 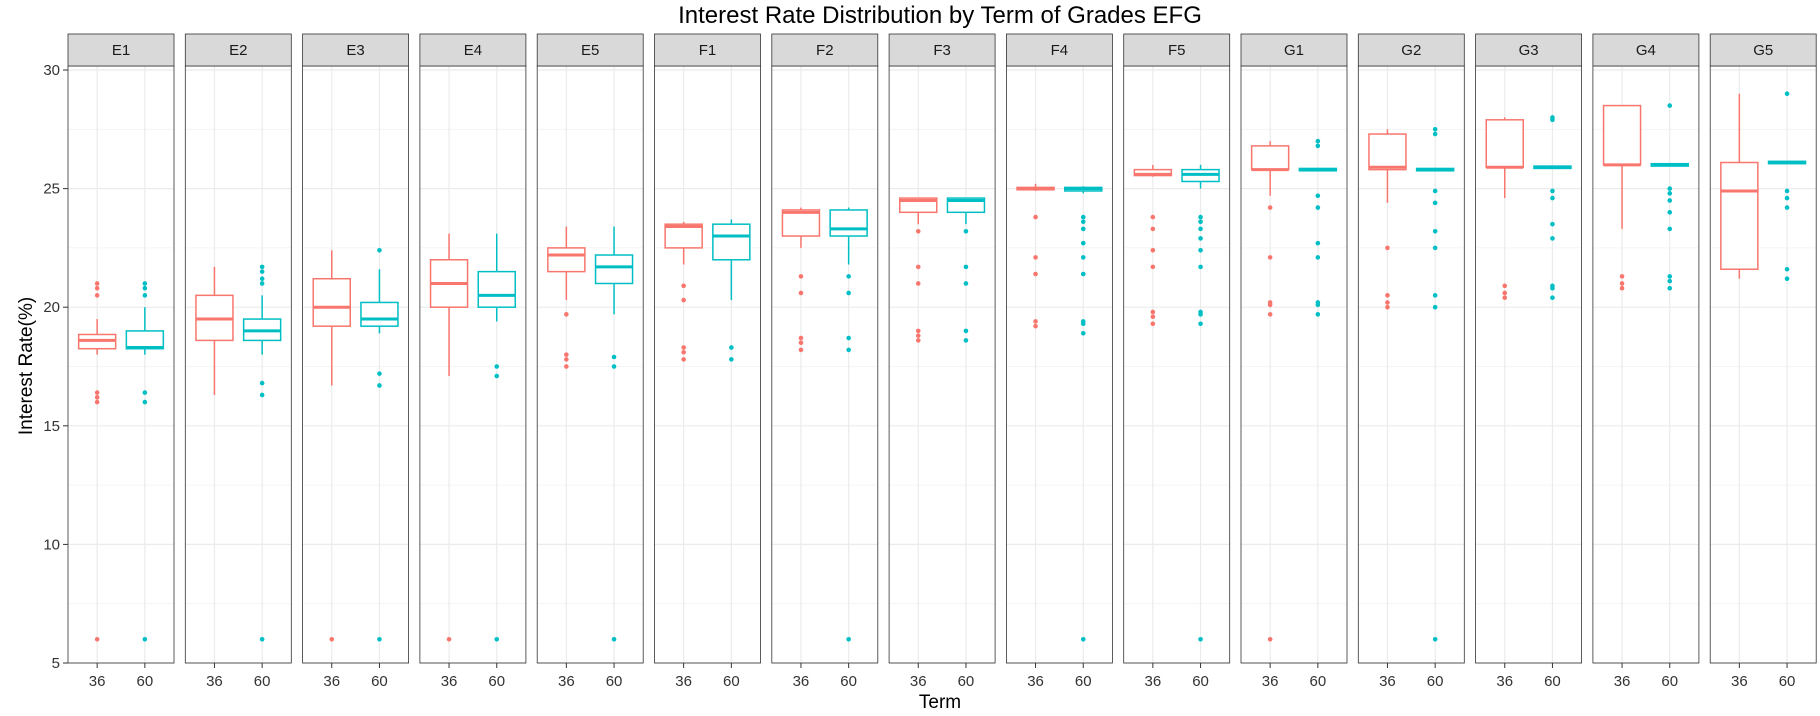 What do you see at coordinates (1763, 361) in the screenshot?
I see `facet-panel-g5: G5 36 60` at bounding box center [1763, 361].